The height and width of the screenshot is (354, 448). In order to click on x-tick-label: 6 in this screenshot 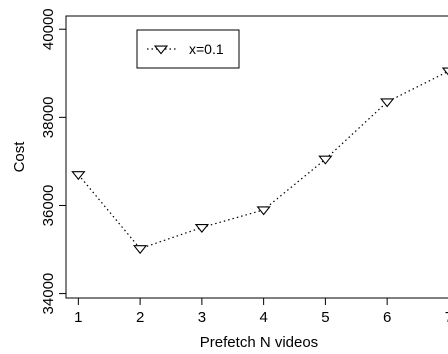, I will do `click(387, 317)`.